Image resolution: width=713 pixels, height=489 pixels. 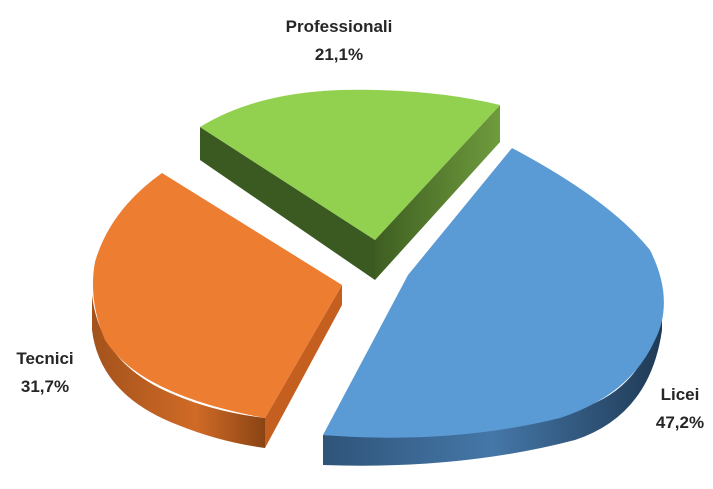 What do you see at coordinates (287, 203) in the screenshot?
I see `slice-professionali-left-side` at bounding box center [287, 203].